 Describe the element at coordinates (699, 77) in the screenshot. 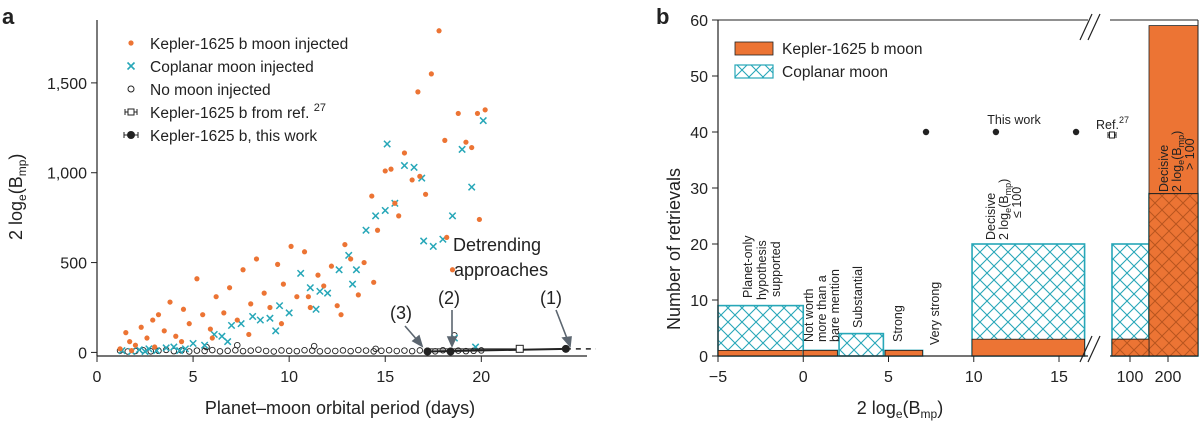

I see `b-y-tick-label: 50` at that location.